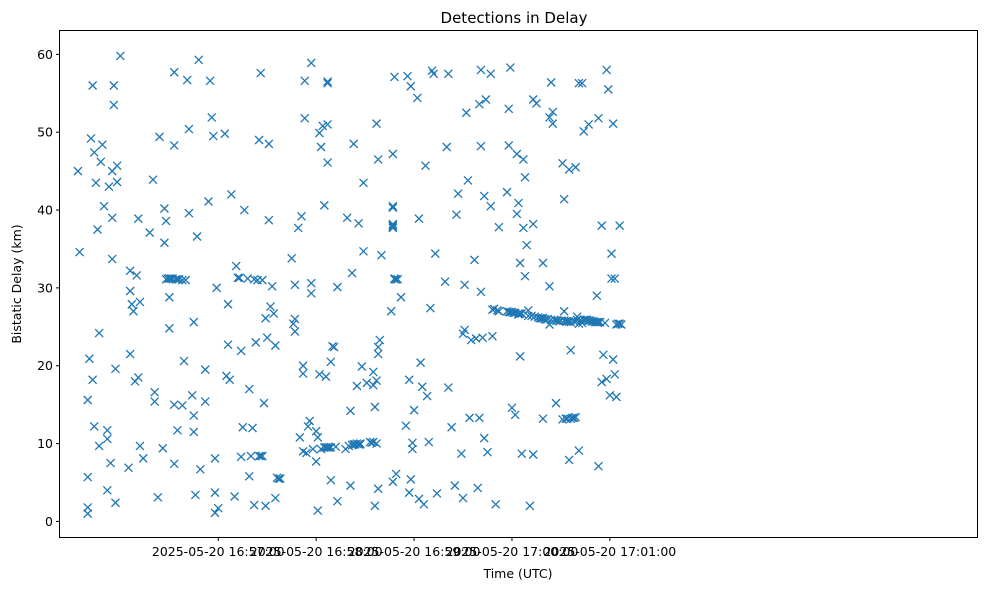 The height and width of the screenshot is (590, 989). I want to click on x-axis-label: Time (UTC), so click(517, 573).